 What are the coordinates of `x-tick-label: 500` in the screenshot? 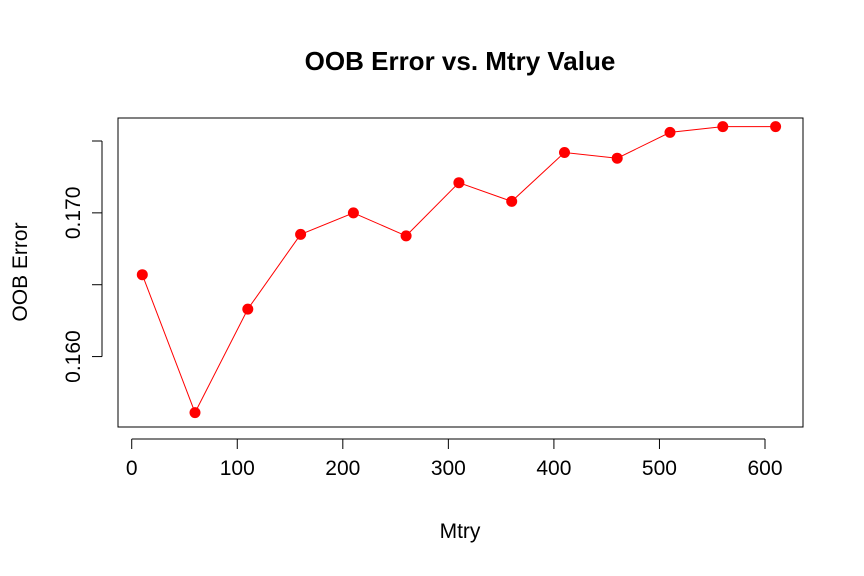 It's located at (659, 468).